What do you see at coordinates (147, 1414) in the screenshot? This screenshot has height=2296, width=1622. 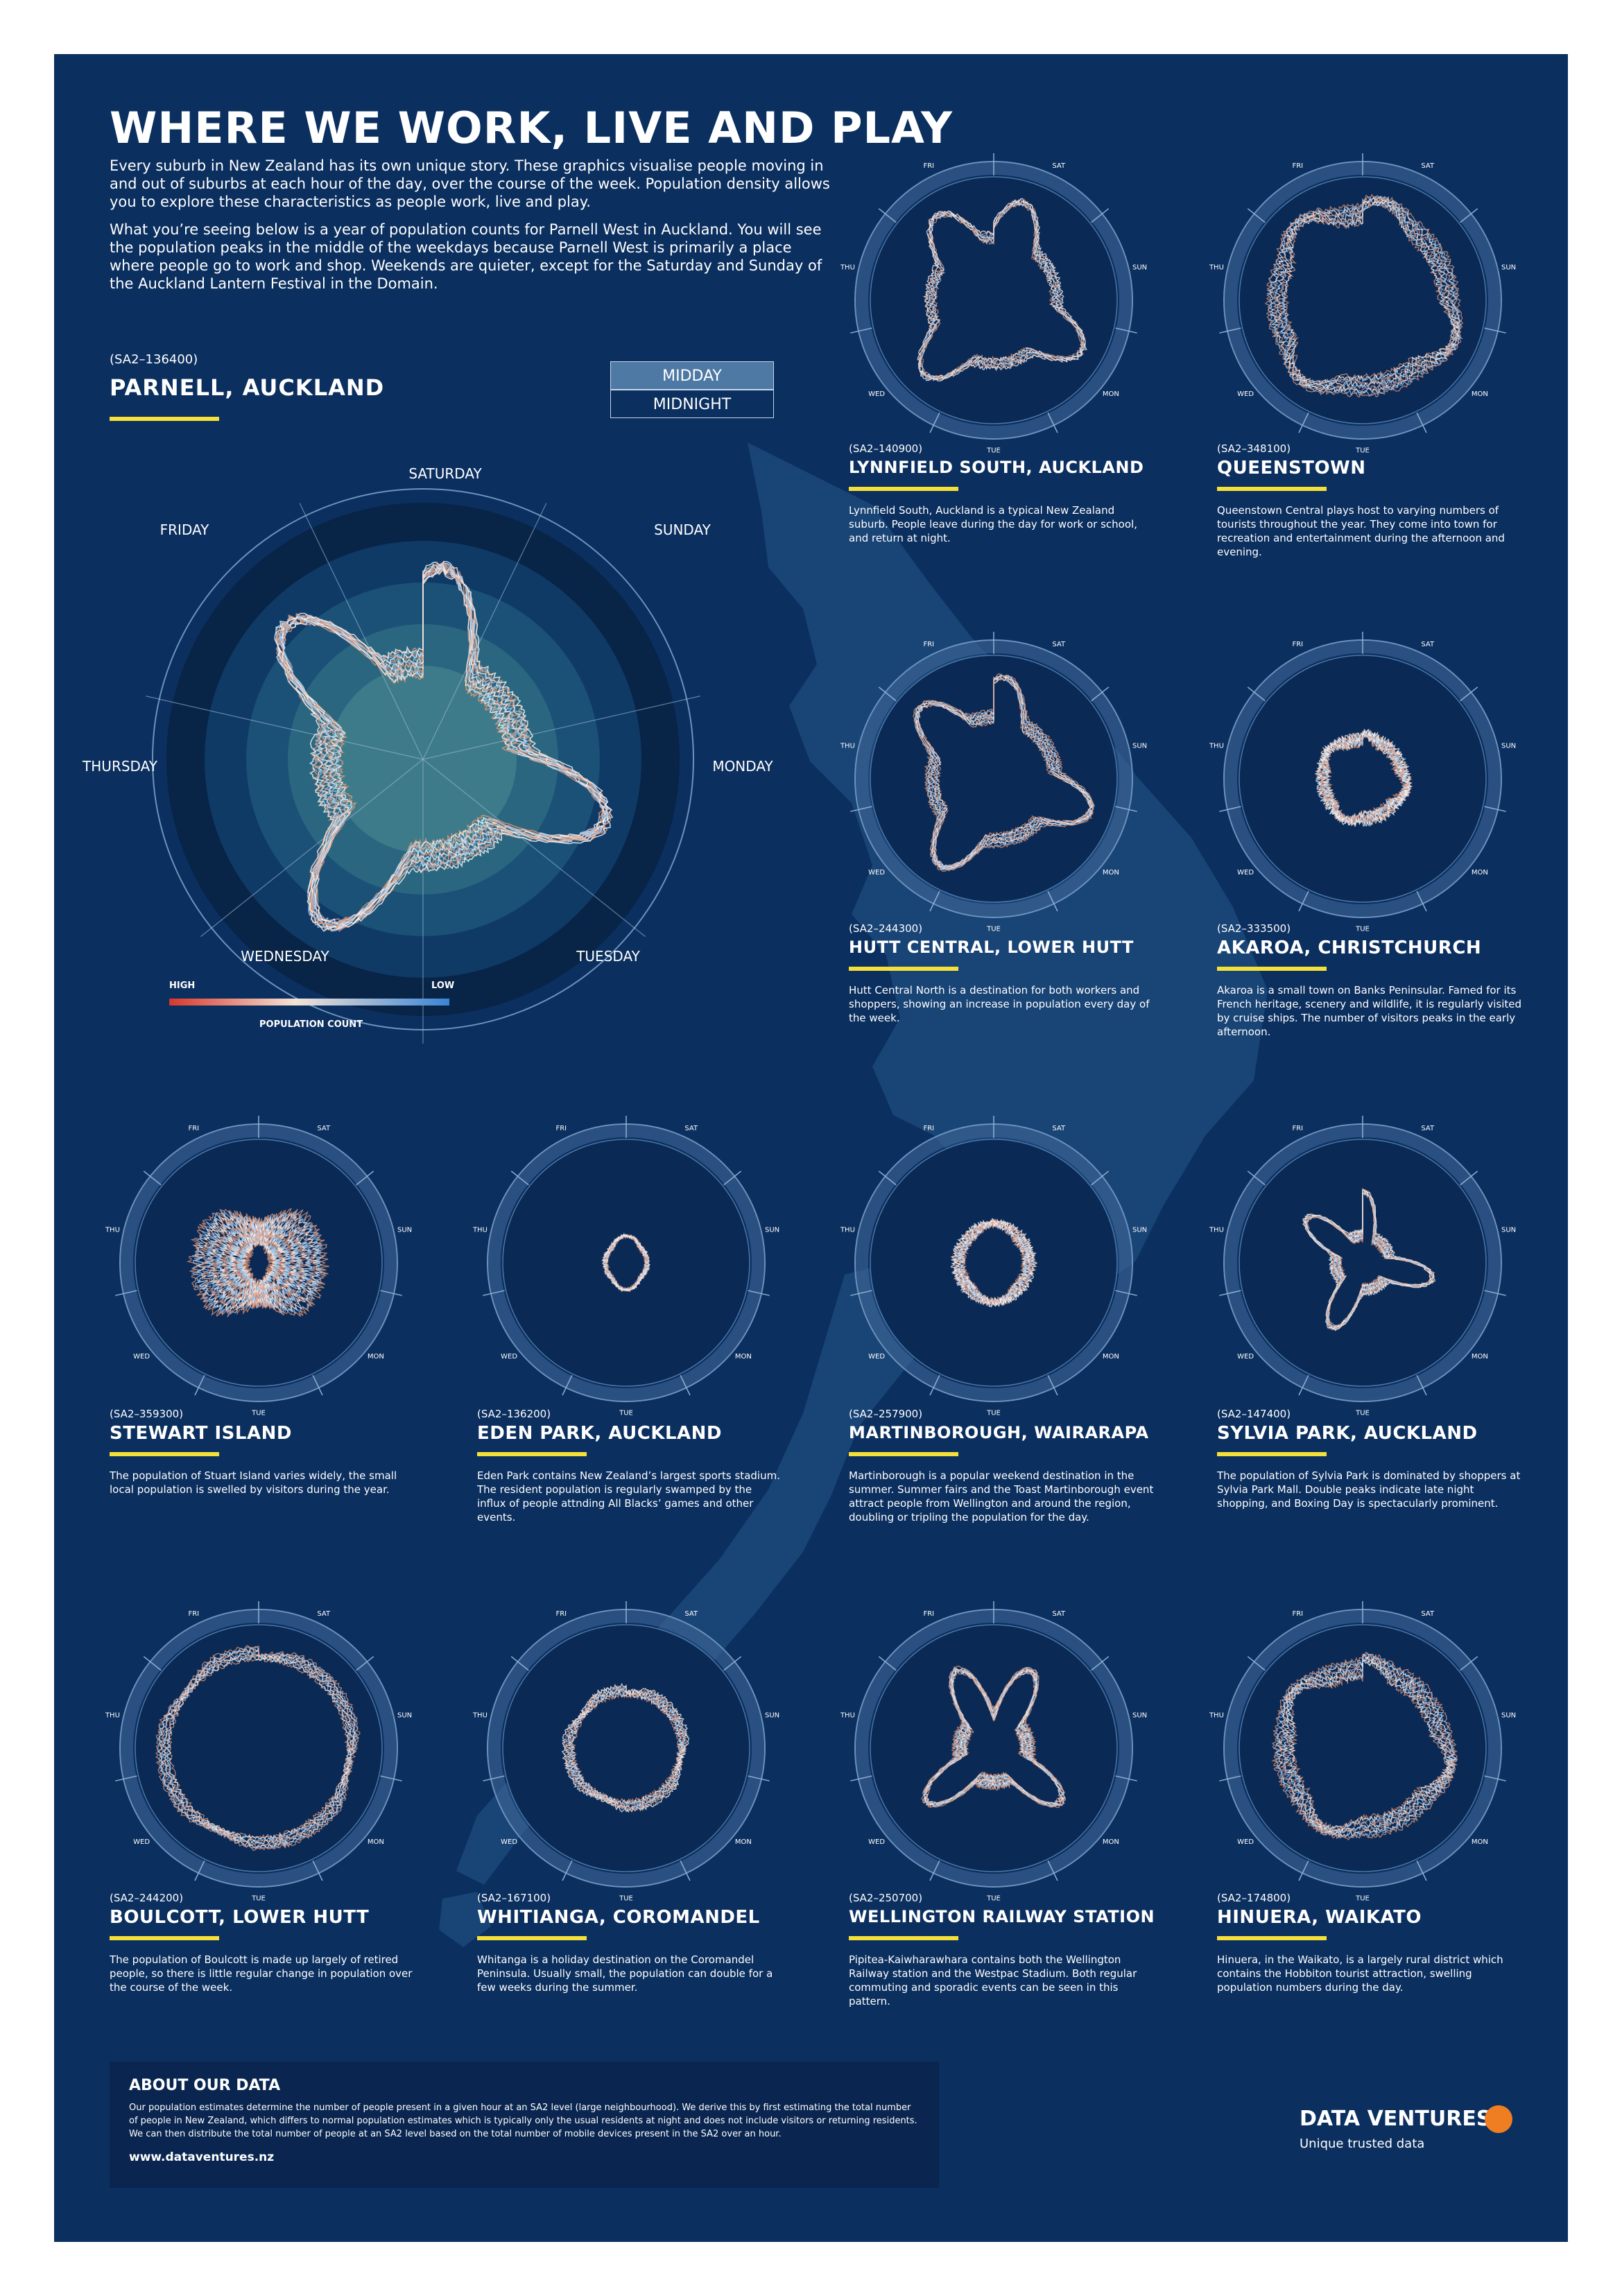 I see `suburb-code: (SA2–359300)` at bounding box center [147, 1414].